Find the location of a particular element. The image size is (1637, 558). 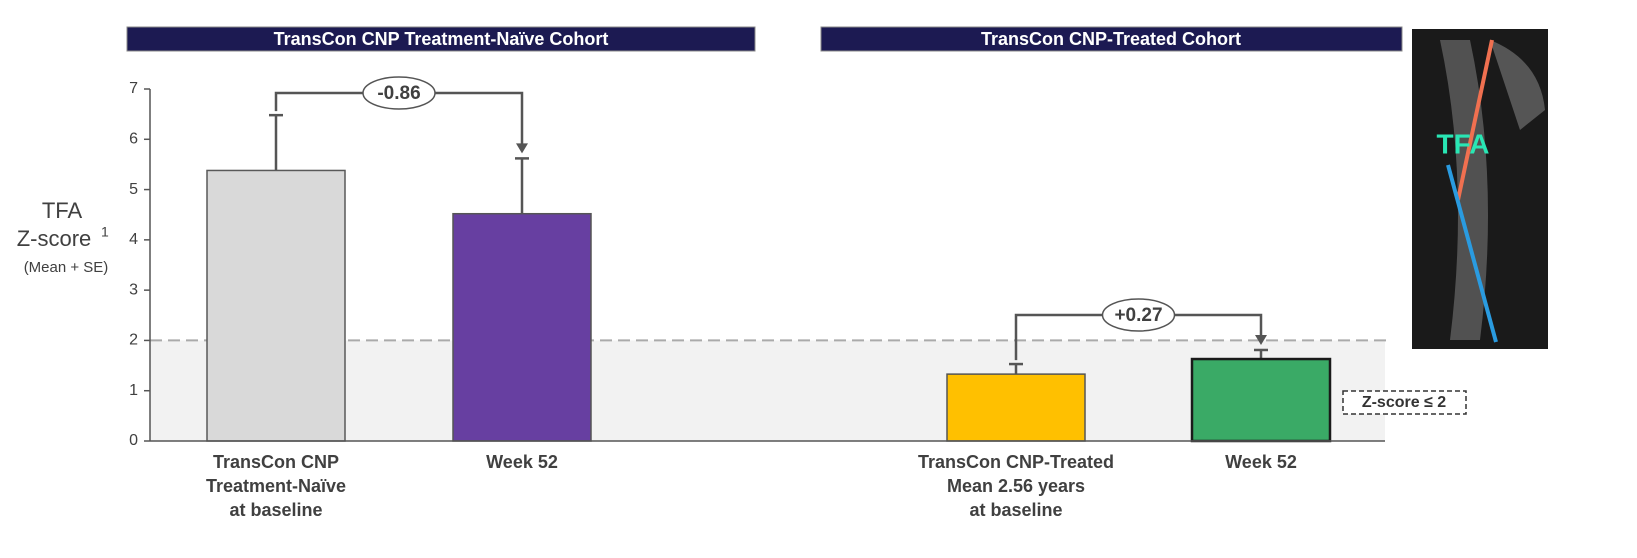

y-tick-label: 6 is located at coordinates (133, 139).